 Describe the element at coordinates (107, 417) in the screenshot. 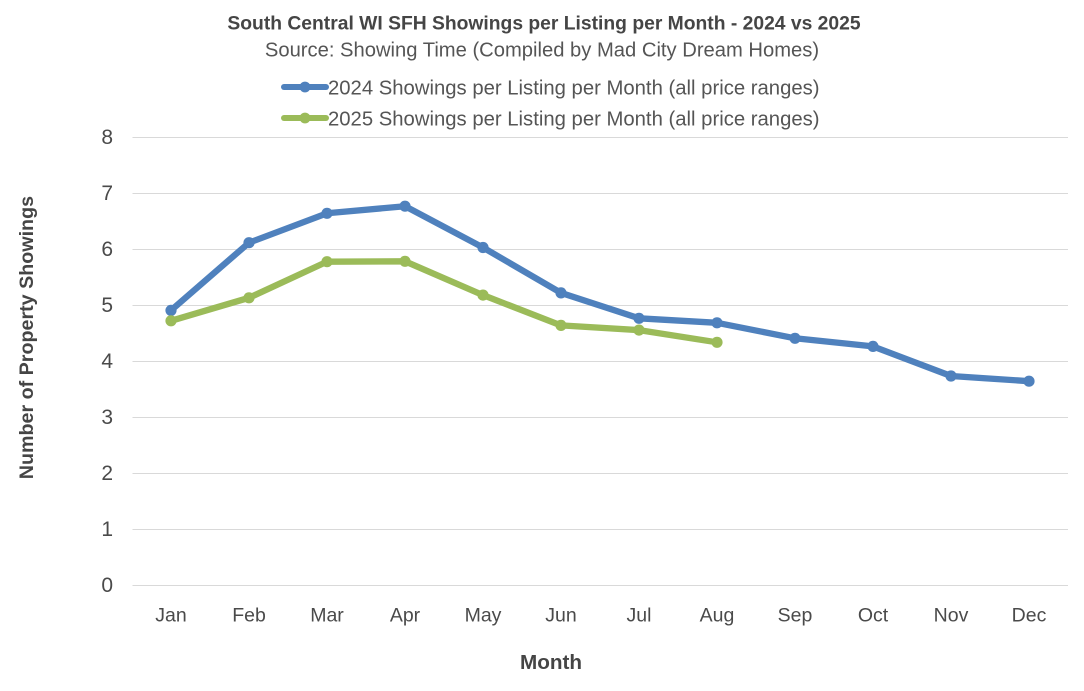

I see `svg-text: 3` at that location.